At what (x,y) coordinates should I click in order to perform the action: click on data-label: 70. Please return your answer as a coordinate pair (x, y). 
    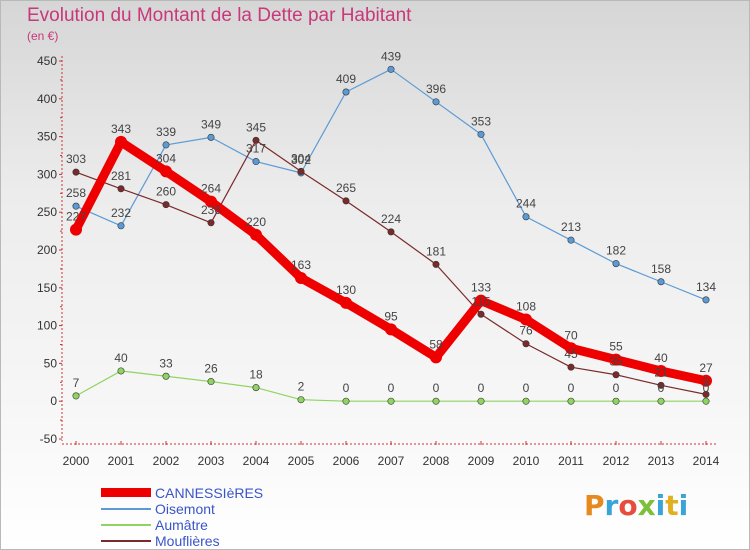
    Looking at the image, I should click on (571, 335).